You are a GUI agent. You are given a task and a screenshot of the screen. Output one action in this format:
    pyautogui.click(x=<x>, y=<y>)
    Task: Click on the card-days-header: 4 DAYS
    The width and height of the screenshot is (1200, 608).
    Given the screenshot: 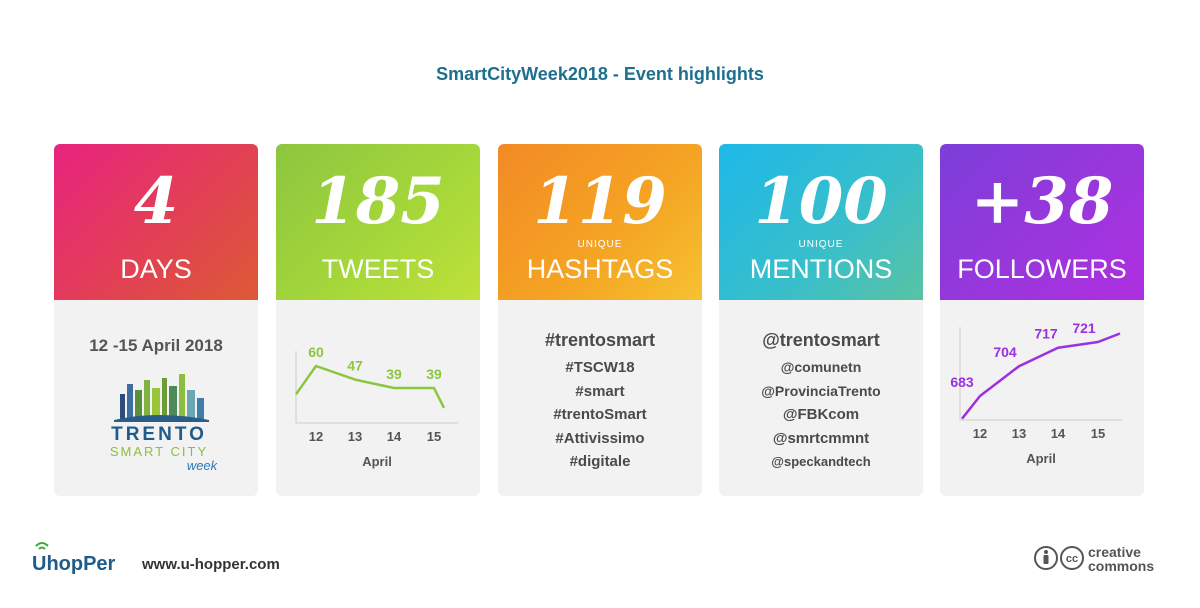 What is the action you would take?
    pyautogui.click(x=156, y=222)
    